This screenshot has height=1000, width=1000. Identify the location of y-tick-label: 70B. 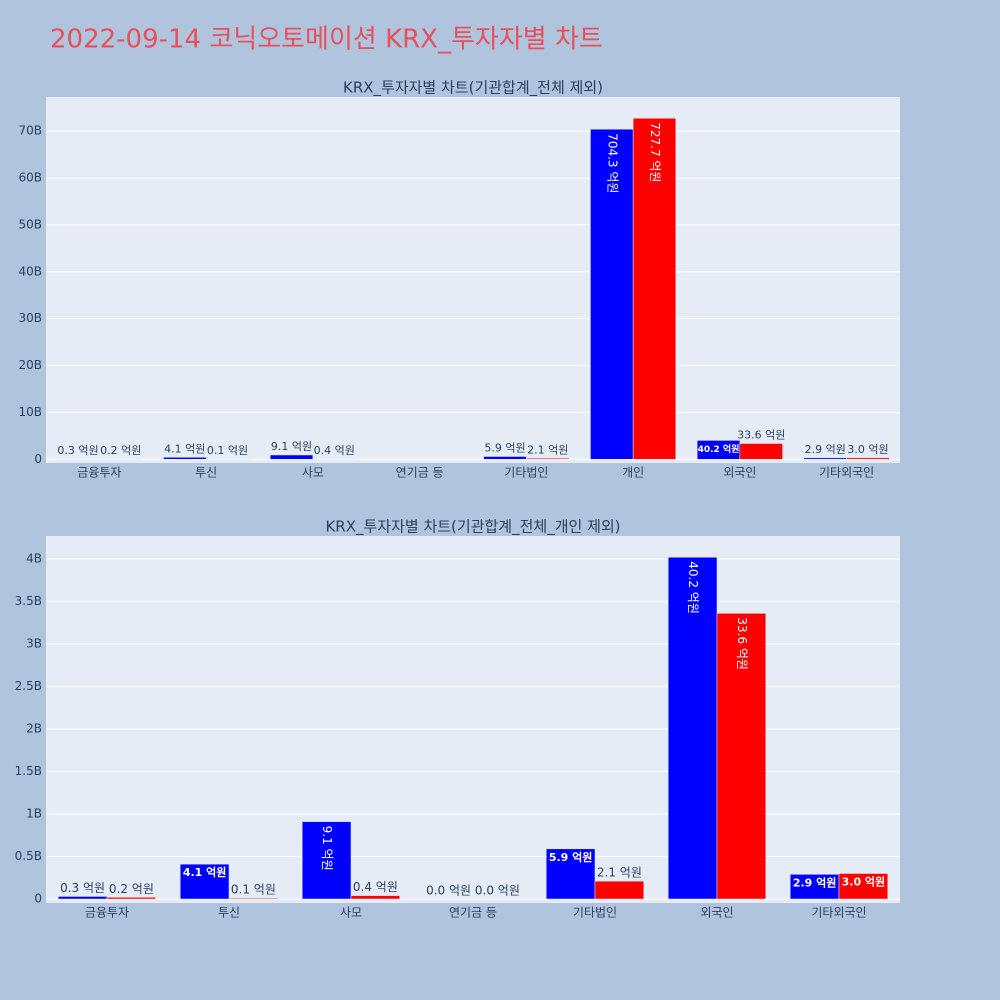
(30, 131).